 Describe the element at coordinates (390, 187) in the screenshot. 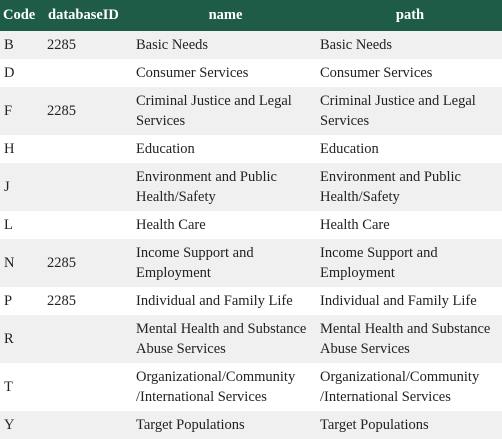

I see `cell-path: Environment and Public Health/Safety` at that location.